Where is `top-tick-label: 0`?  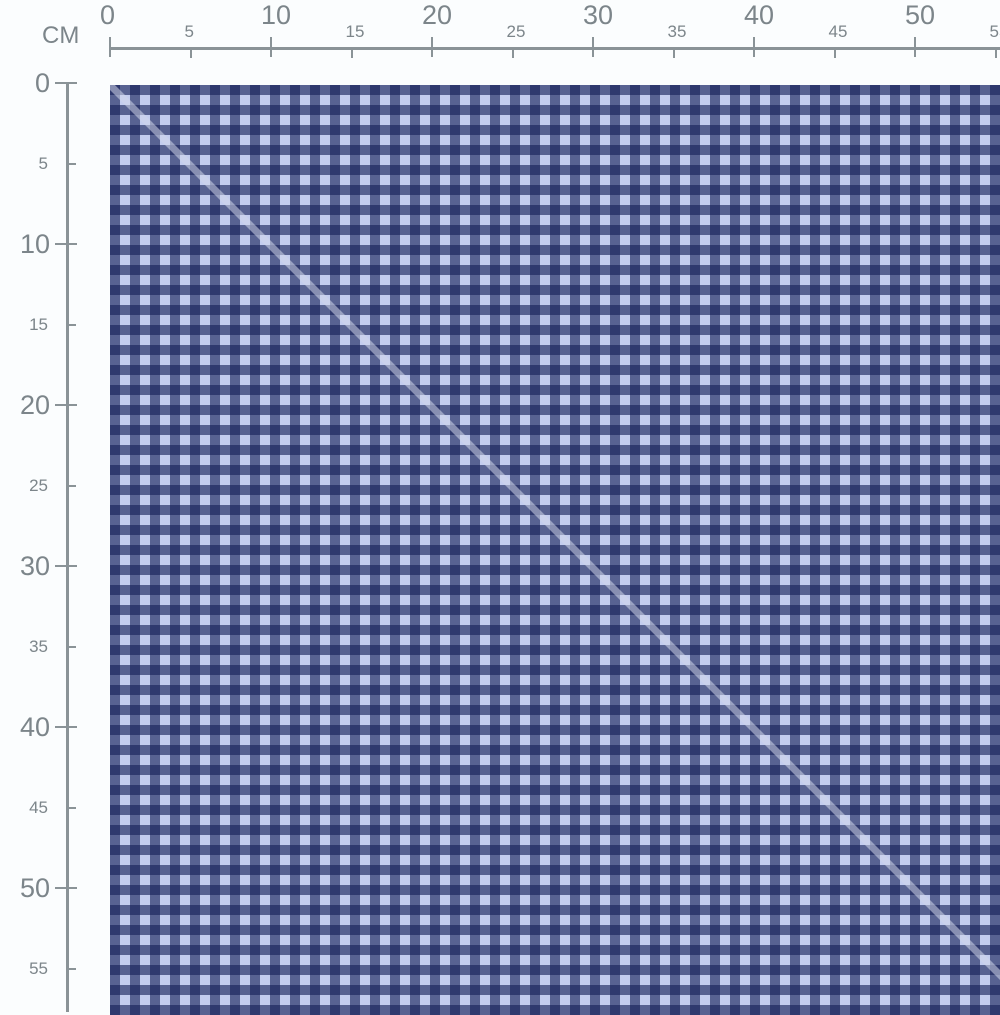 top-tick-label: 0 is located at coordinates (107, 15).